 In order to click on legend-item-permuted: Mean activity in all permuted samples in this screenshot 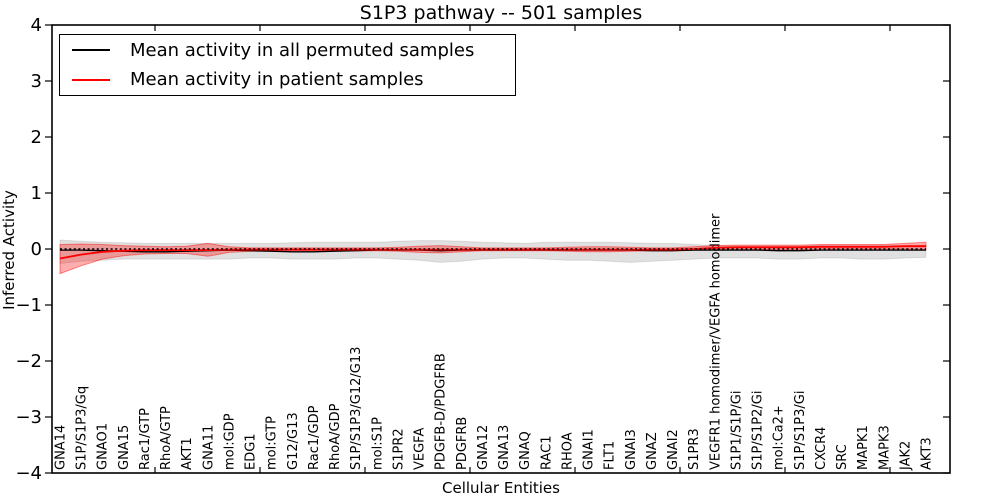, I will do `click(293, 50)`.